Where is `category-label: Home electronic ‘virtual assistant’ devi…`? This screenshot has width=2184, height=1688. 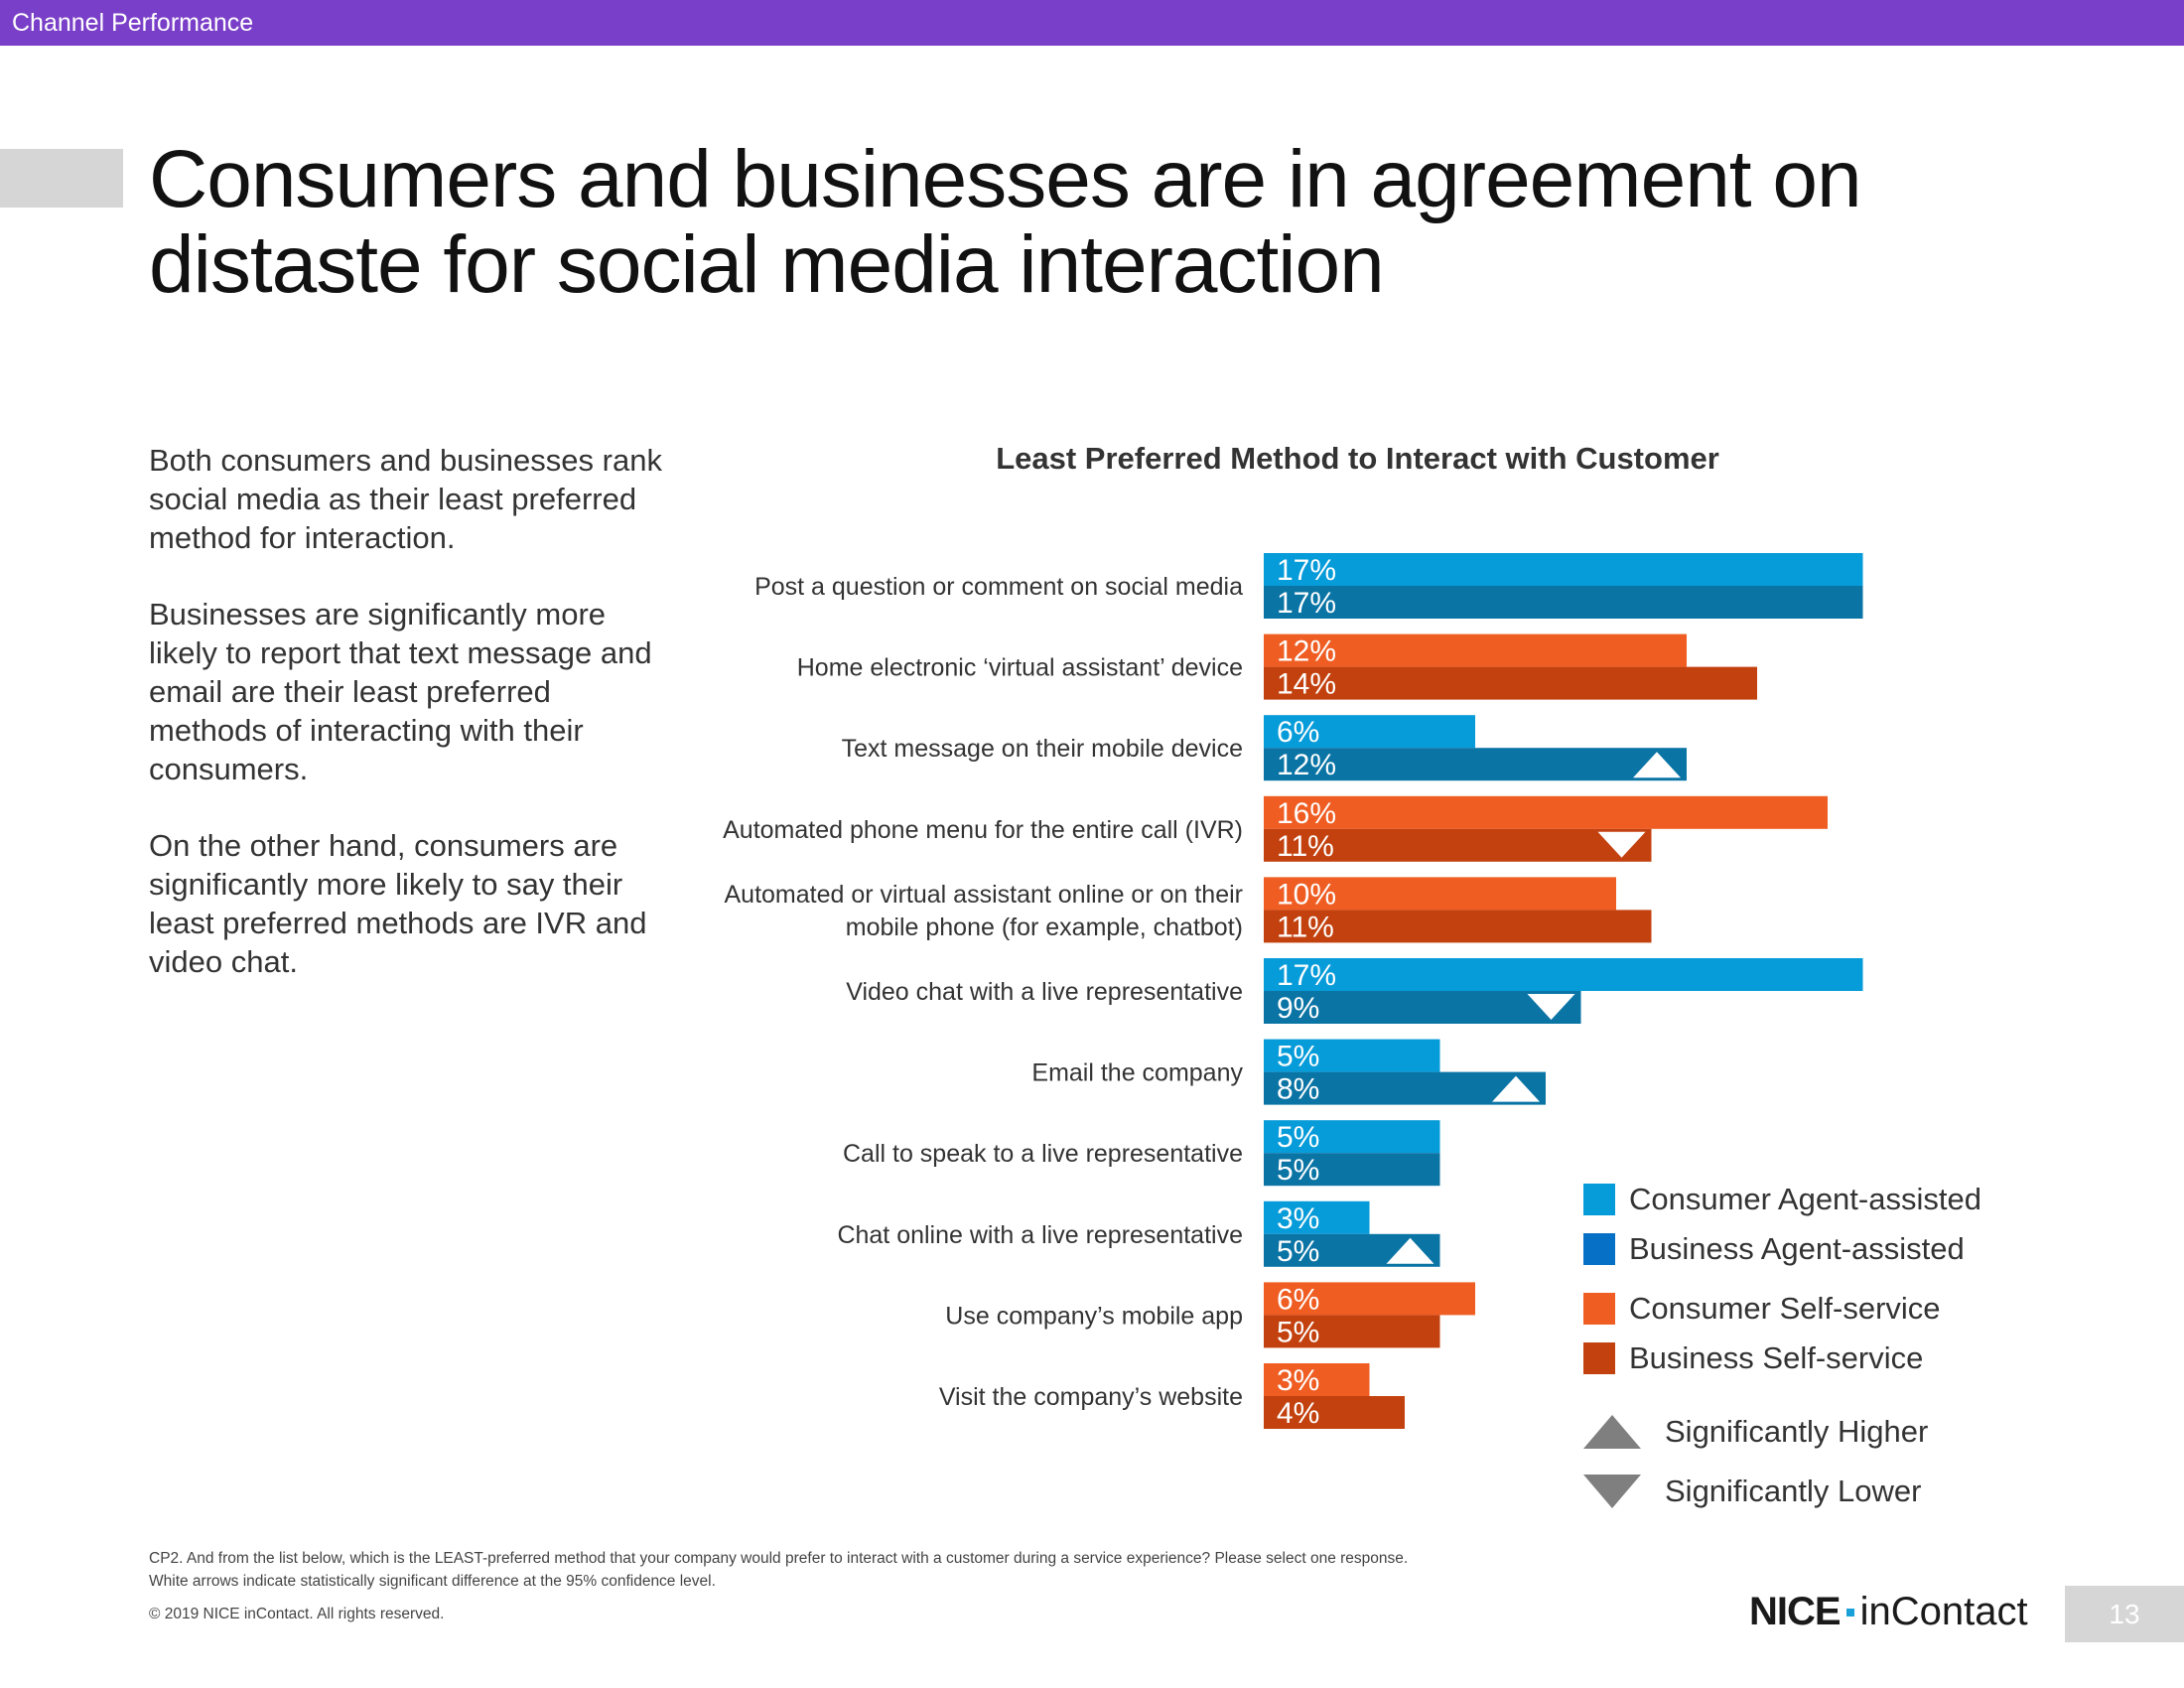 category-label: Home electronic ‘virtual assistant’ devi… is located at coordinates (1020, 668).